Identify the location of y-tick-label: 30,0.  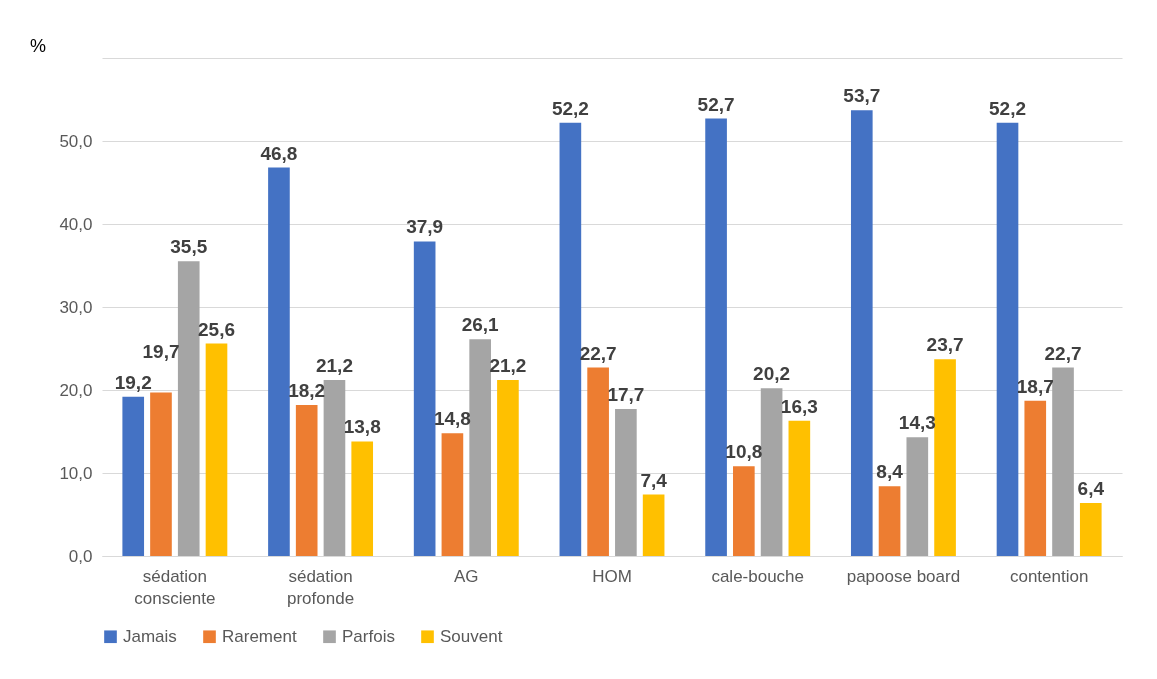
(76, 307).